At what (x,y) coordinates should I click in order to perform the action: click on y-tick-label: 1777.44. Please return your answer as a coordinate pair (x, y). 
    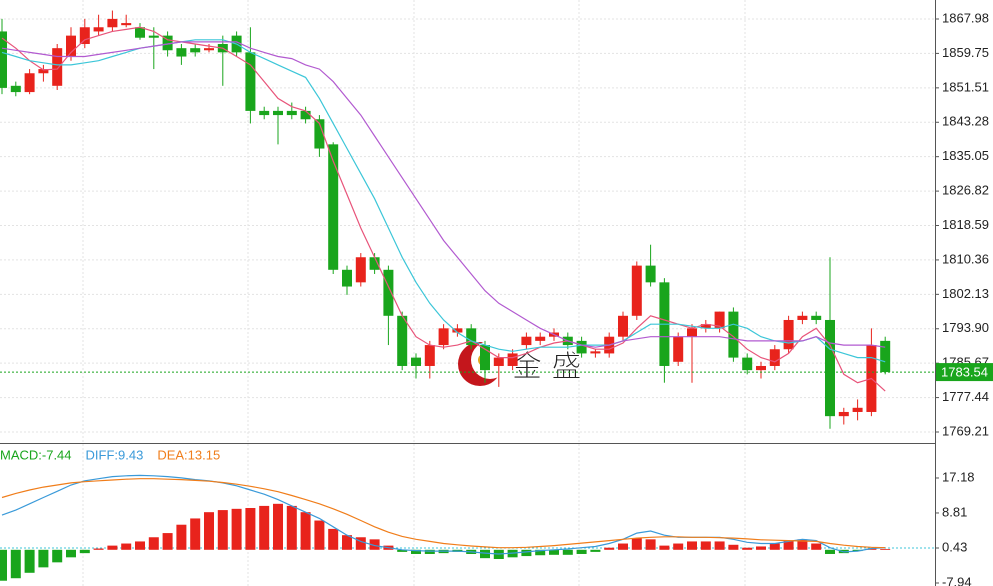
    Looking at the image, I should click on (965, 396).